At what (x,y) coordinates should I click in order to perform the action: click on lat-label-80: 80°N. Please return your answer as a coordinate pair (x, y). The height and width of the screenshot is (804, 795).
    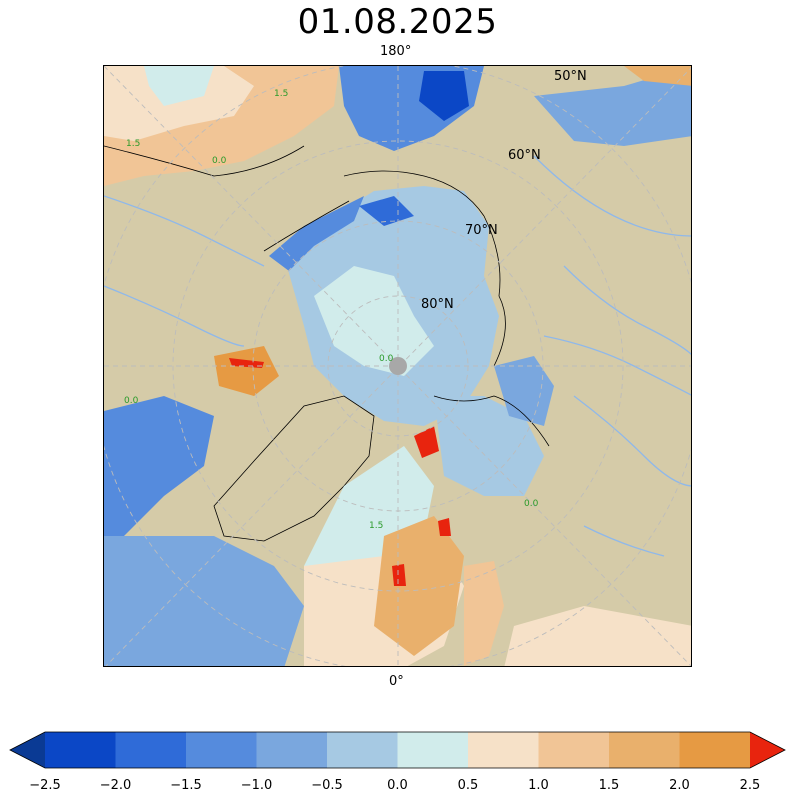
    Looking at the image, I should click on (437, 304).